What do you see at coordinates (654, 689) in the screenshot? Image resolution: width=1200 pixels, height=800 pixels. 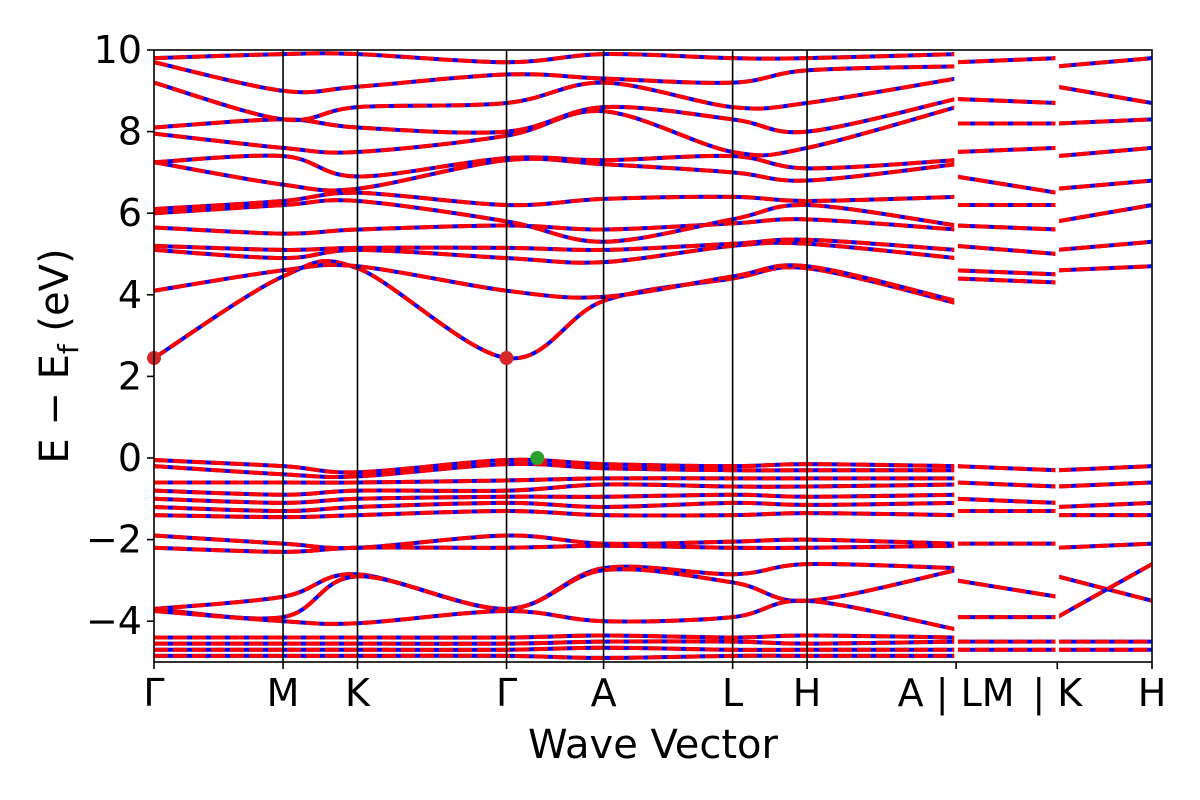 I see `x-ticks: Γ M K Γ A L H A | LM | K H` at bounding box center [654, 689].